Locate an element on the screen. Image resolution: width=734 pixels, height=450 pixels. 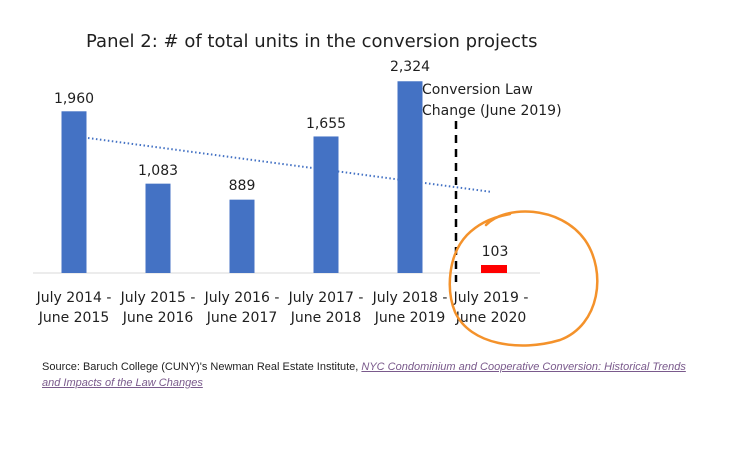
tick-label-3-line-2: June 2017 is located at coordinates (242, 318).